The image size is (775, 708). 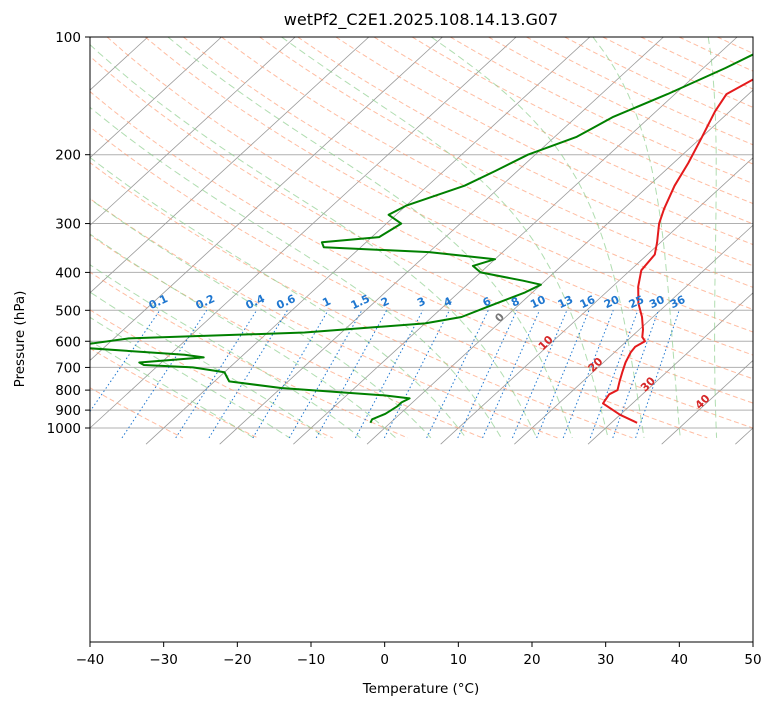 What do you see at coordinates (68, 342) in the screenshot?
I see `y-tick-label: 600` at bounding box center [68, 342].